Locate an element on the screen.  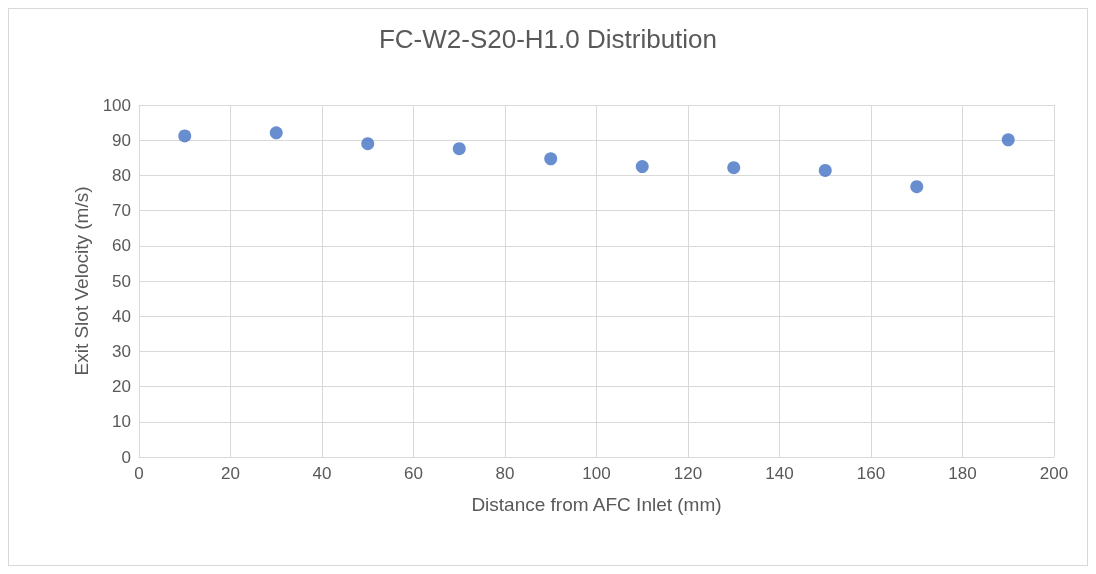
y-tick-label: 60 is located at coordinates (121, 246).